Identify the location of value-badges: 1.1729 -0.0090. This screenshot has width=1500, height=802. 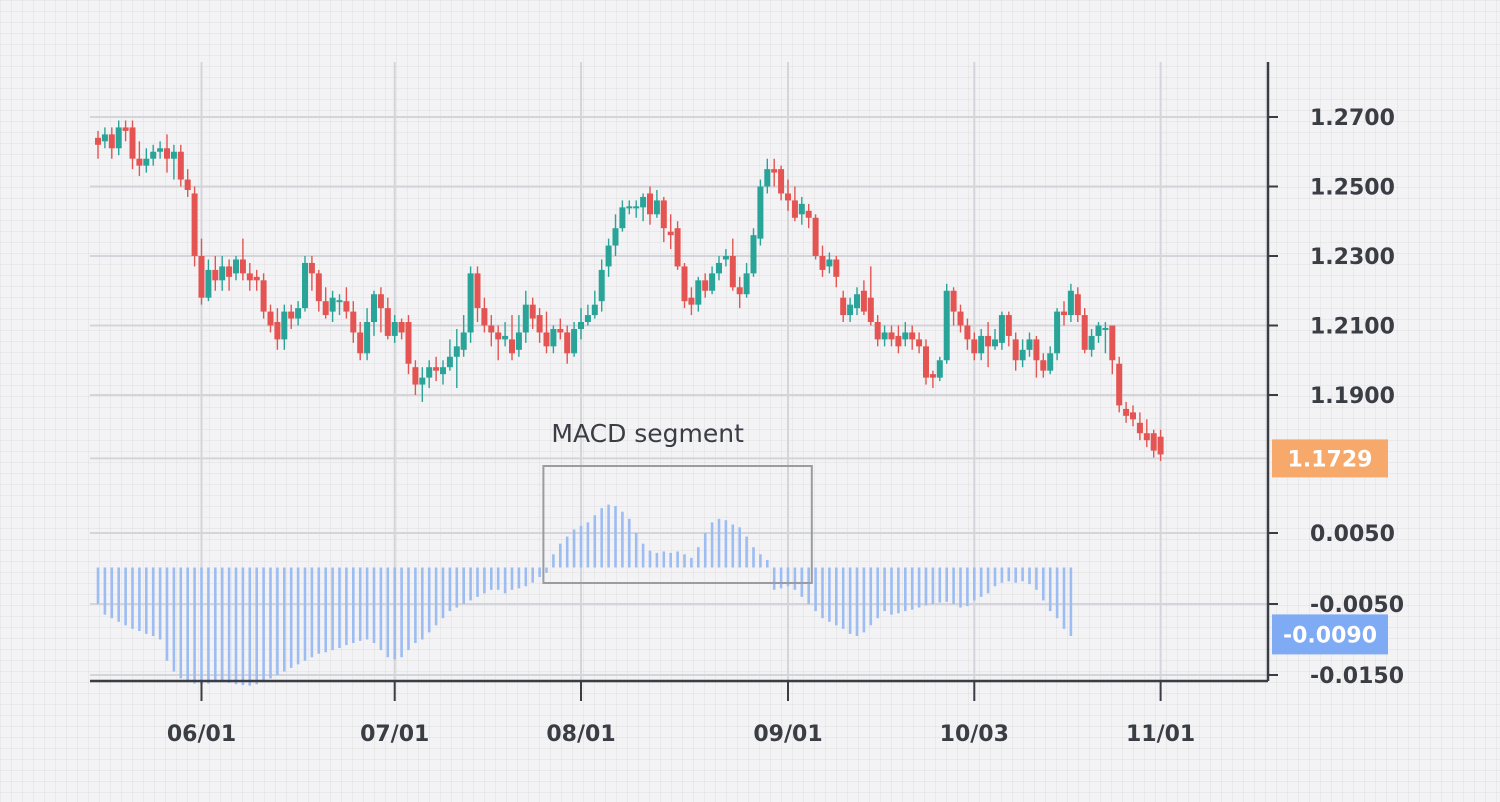
(1330, 547).